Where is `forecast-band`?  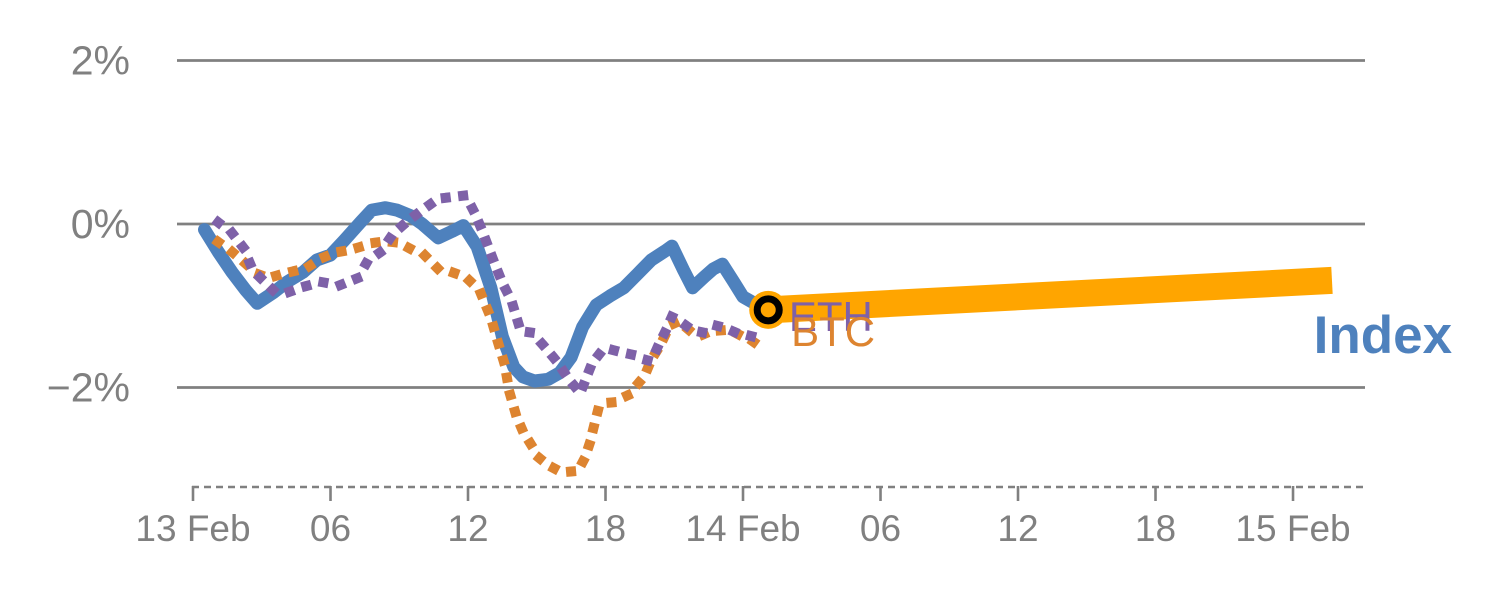
forecast-band is located at coordinates (1050, 295).